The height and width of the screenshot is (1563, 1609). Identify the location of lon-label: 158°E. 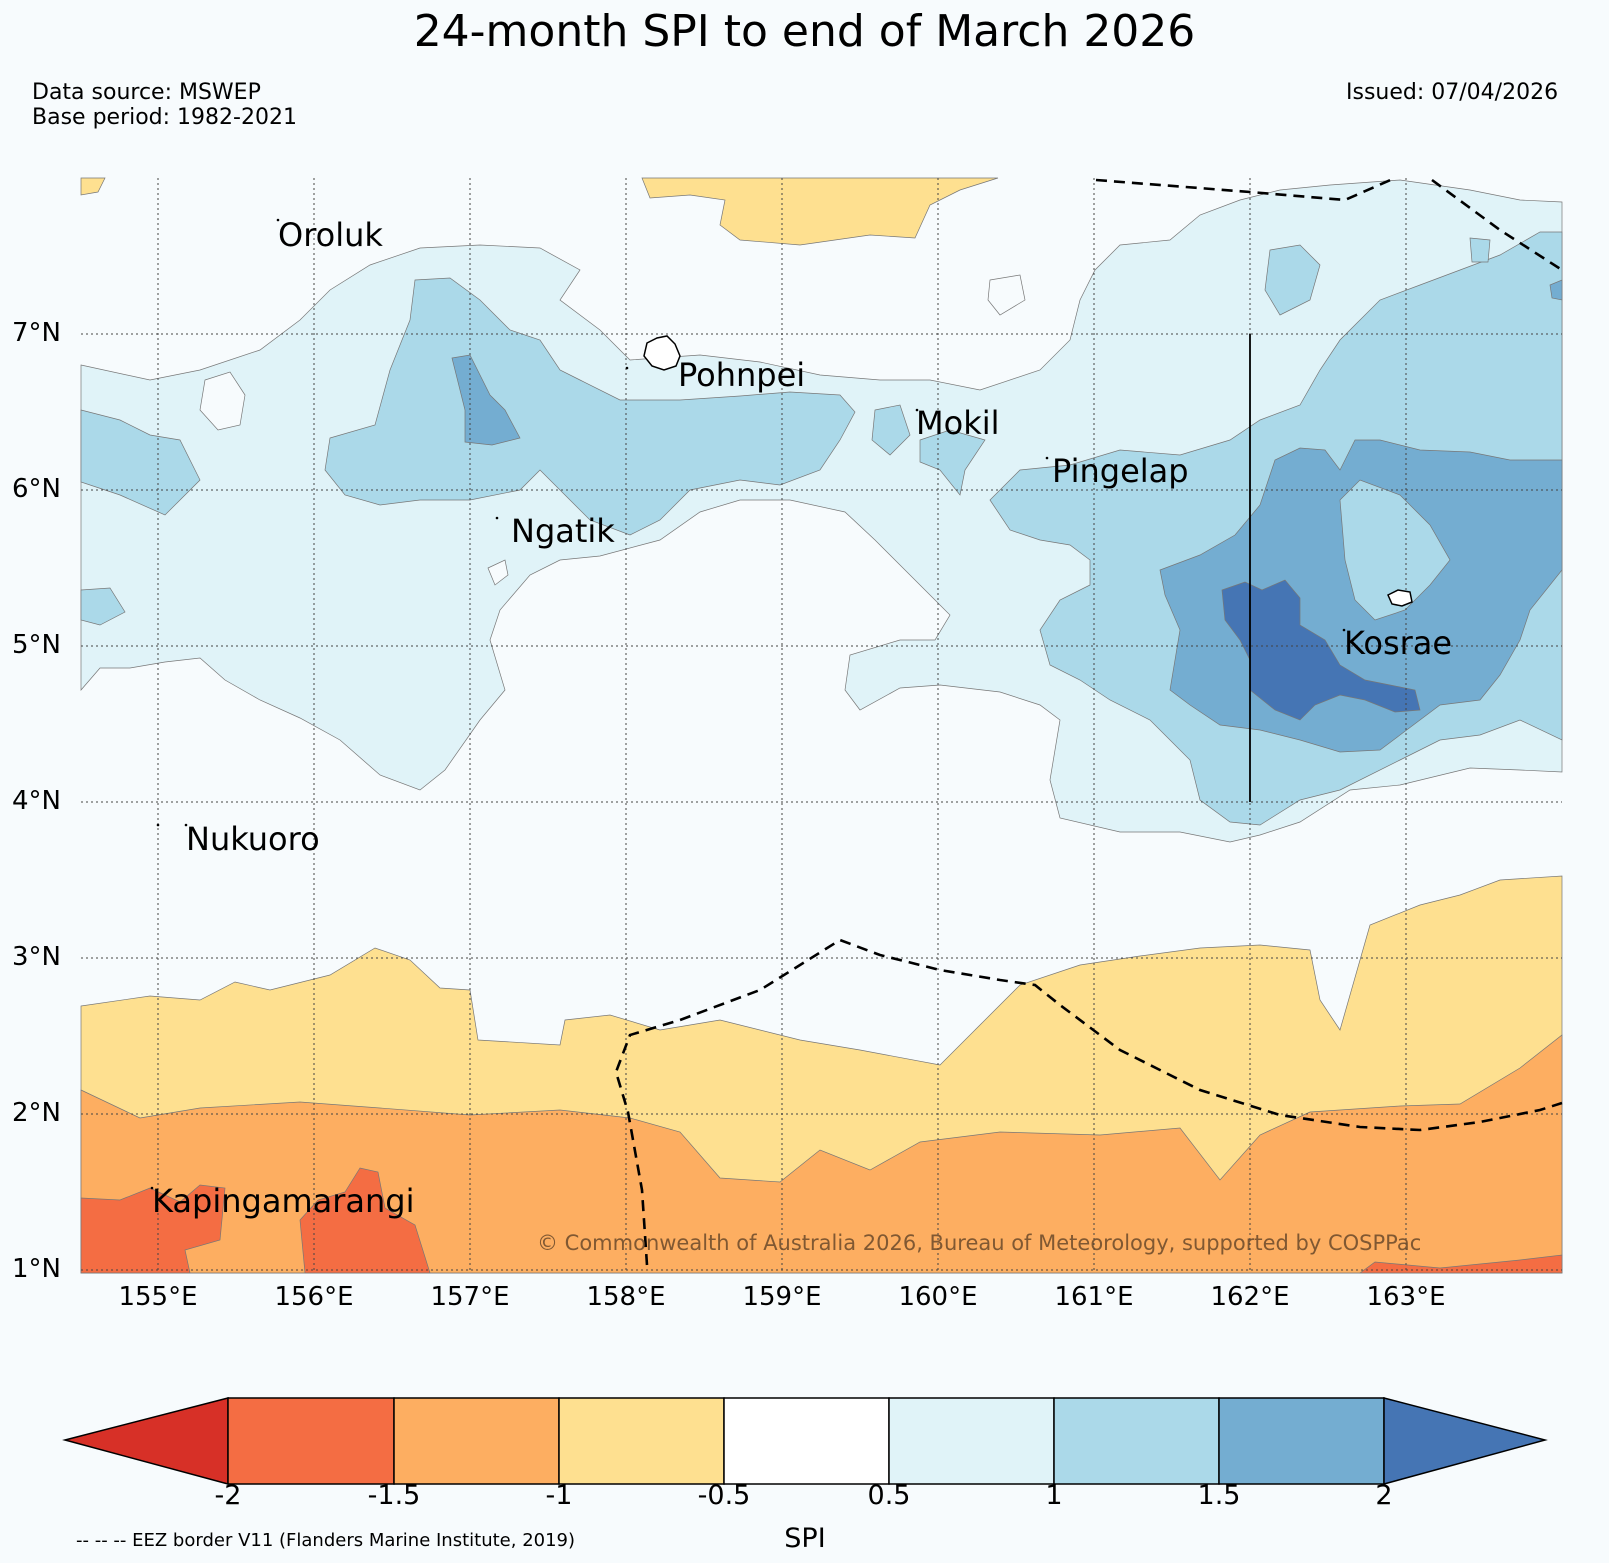
(626, 1297).